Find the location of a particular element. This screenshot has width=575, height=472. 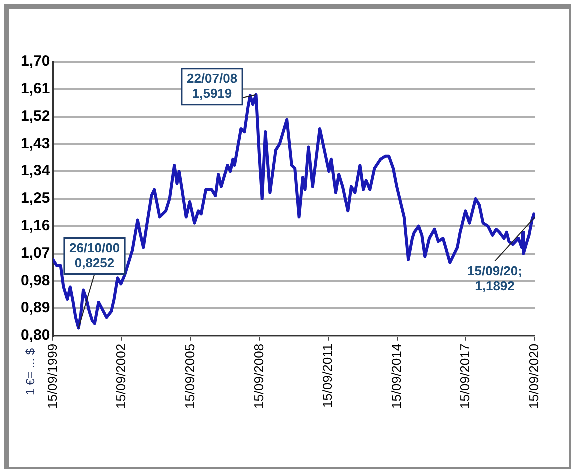

y-tick-label: 0,98 is located at coordinates (35, 281).